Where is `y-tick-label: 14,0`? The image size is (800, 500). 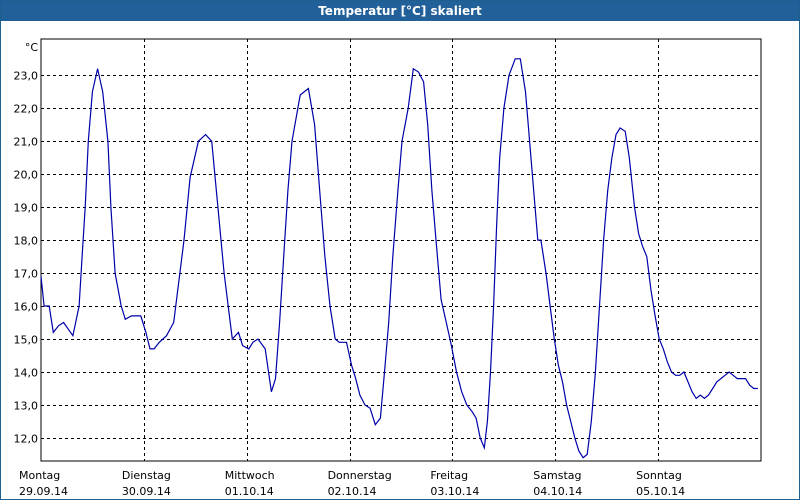
y-tick-label: 14,0 is located at coordinates (26, 373).